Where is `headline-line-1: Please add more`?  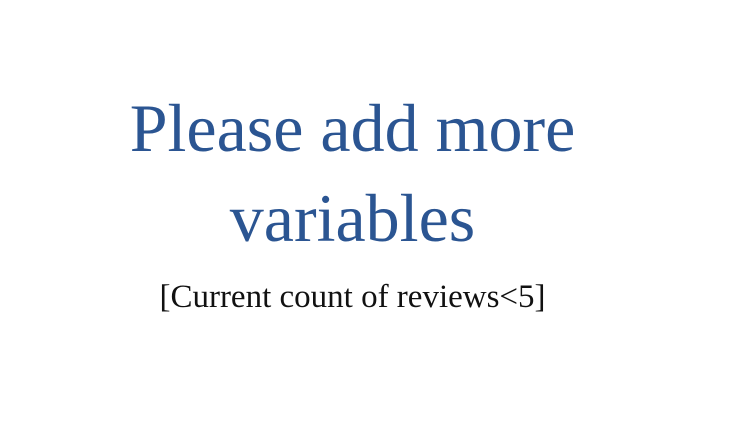
headline-line-1: Please add more is located at coordinates (352, 128).